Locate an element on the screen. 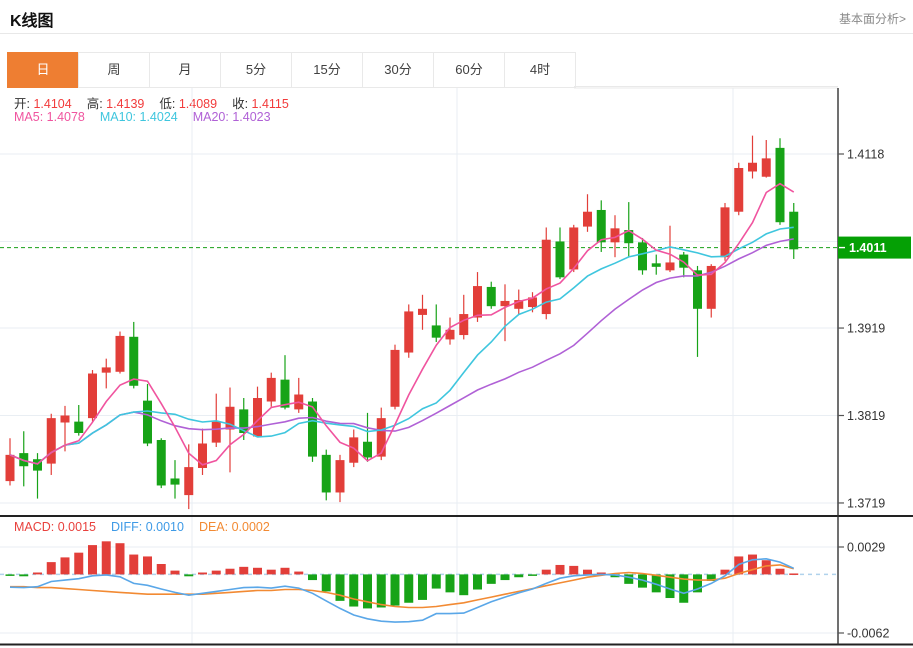 The image size is (913, 648). interval-tabs: 日周月 5分 15分 30分 60分 4时 is located at coordinates (291, 70).